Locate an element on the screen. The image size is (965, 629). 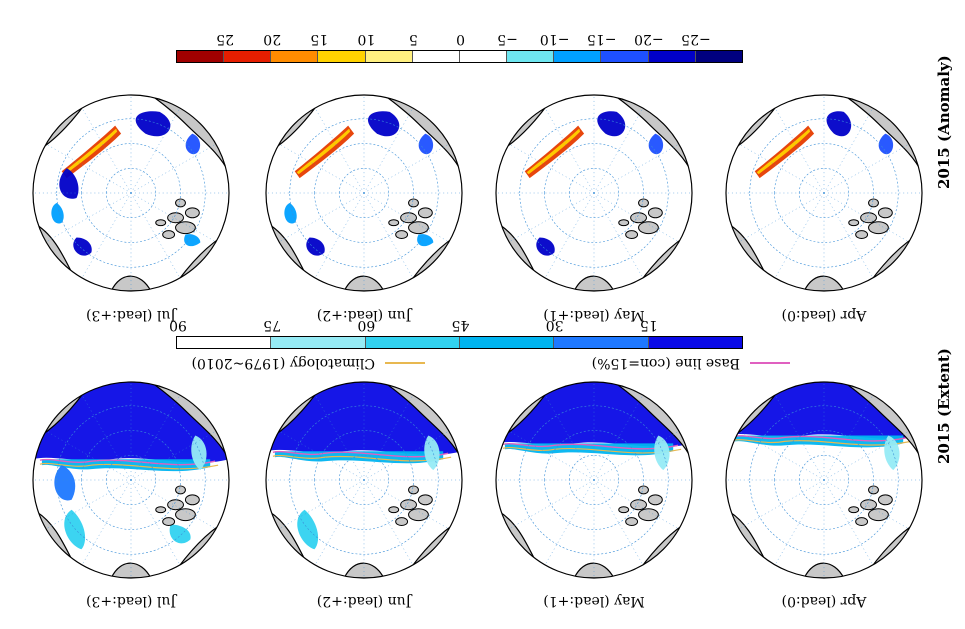
anomaly-colorbar is located at coordinates (459, 56).